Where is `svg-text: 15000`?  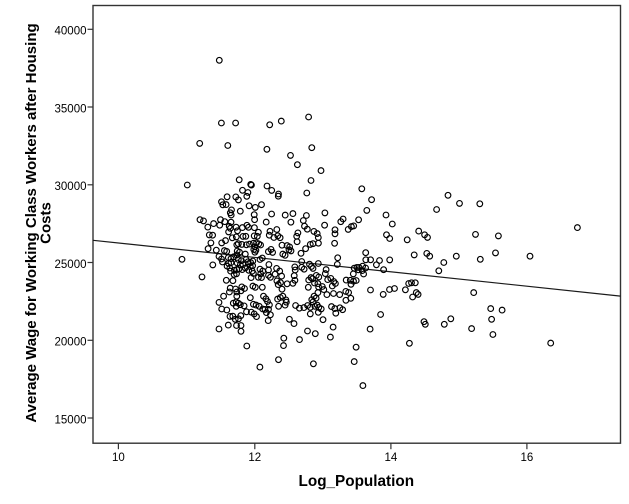 svg-text: 15000 is located at coordinates (71, 420).